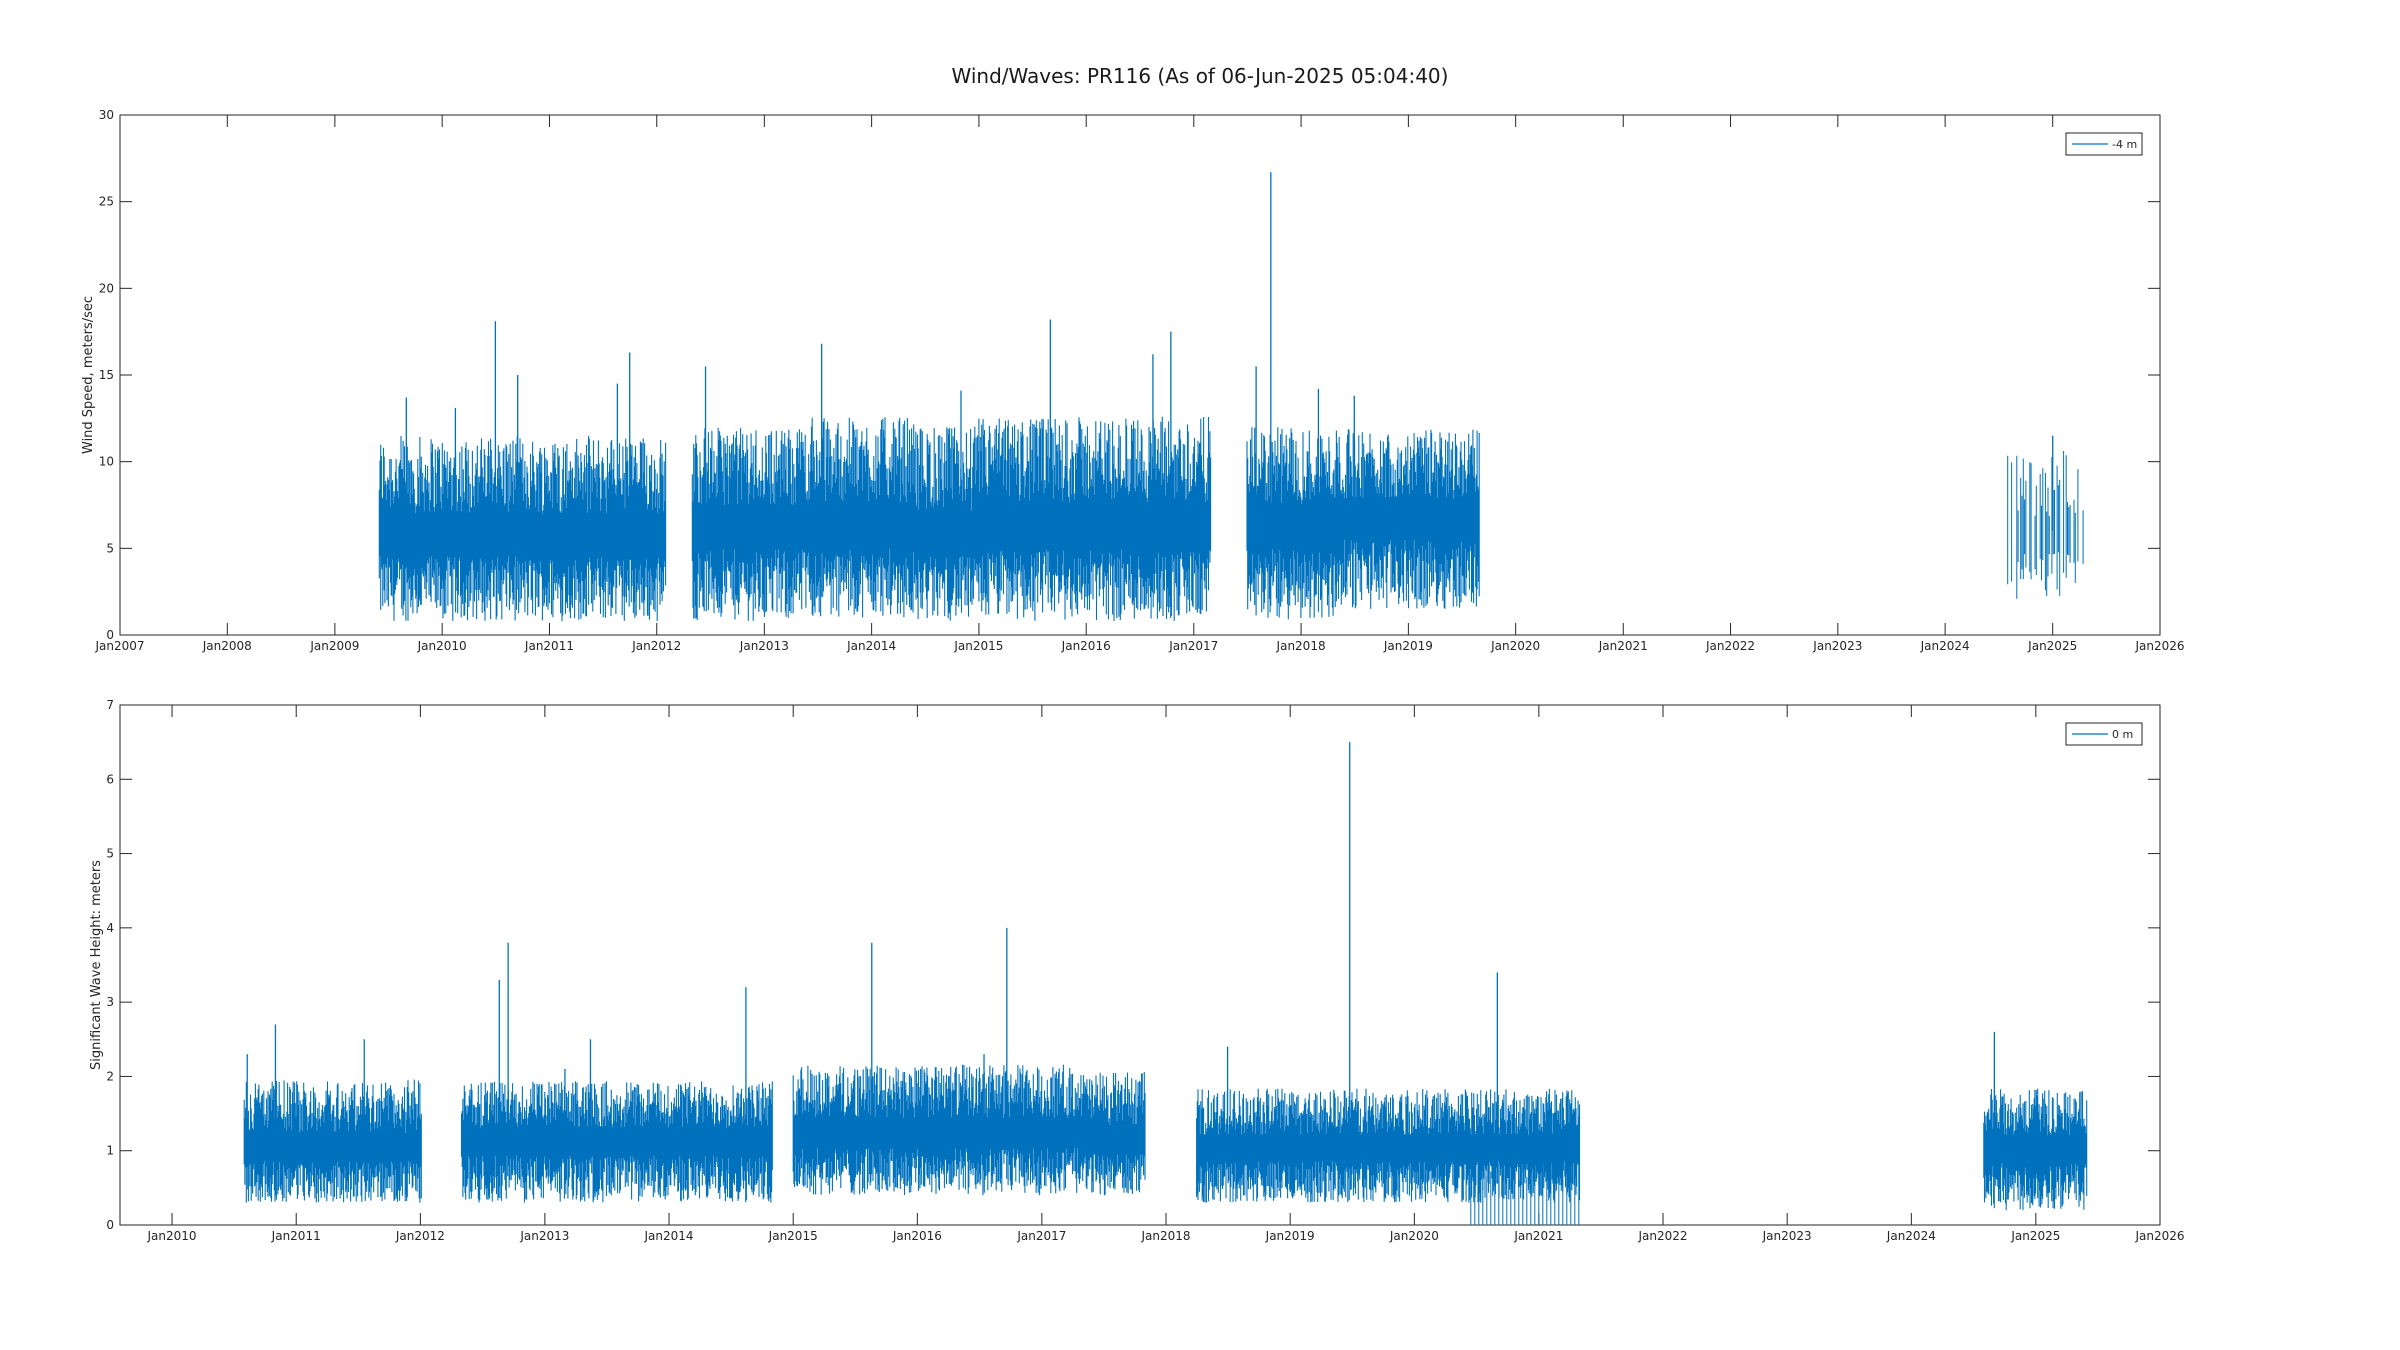 Image resolution: width=2400 pixels, height=1350 pixels. What do you see at coordinates (110, 928) in the screenshot?
I see `y-tick-label: 4` at bounding box center [110, 928].